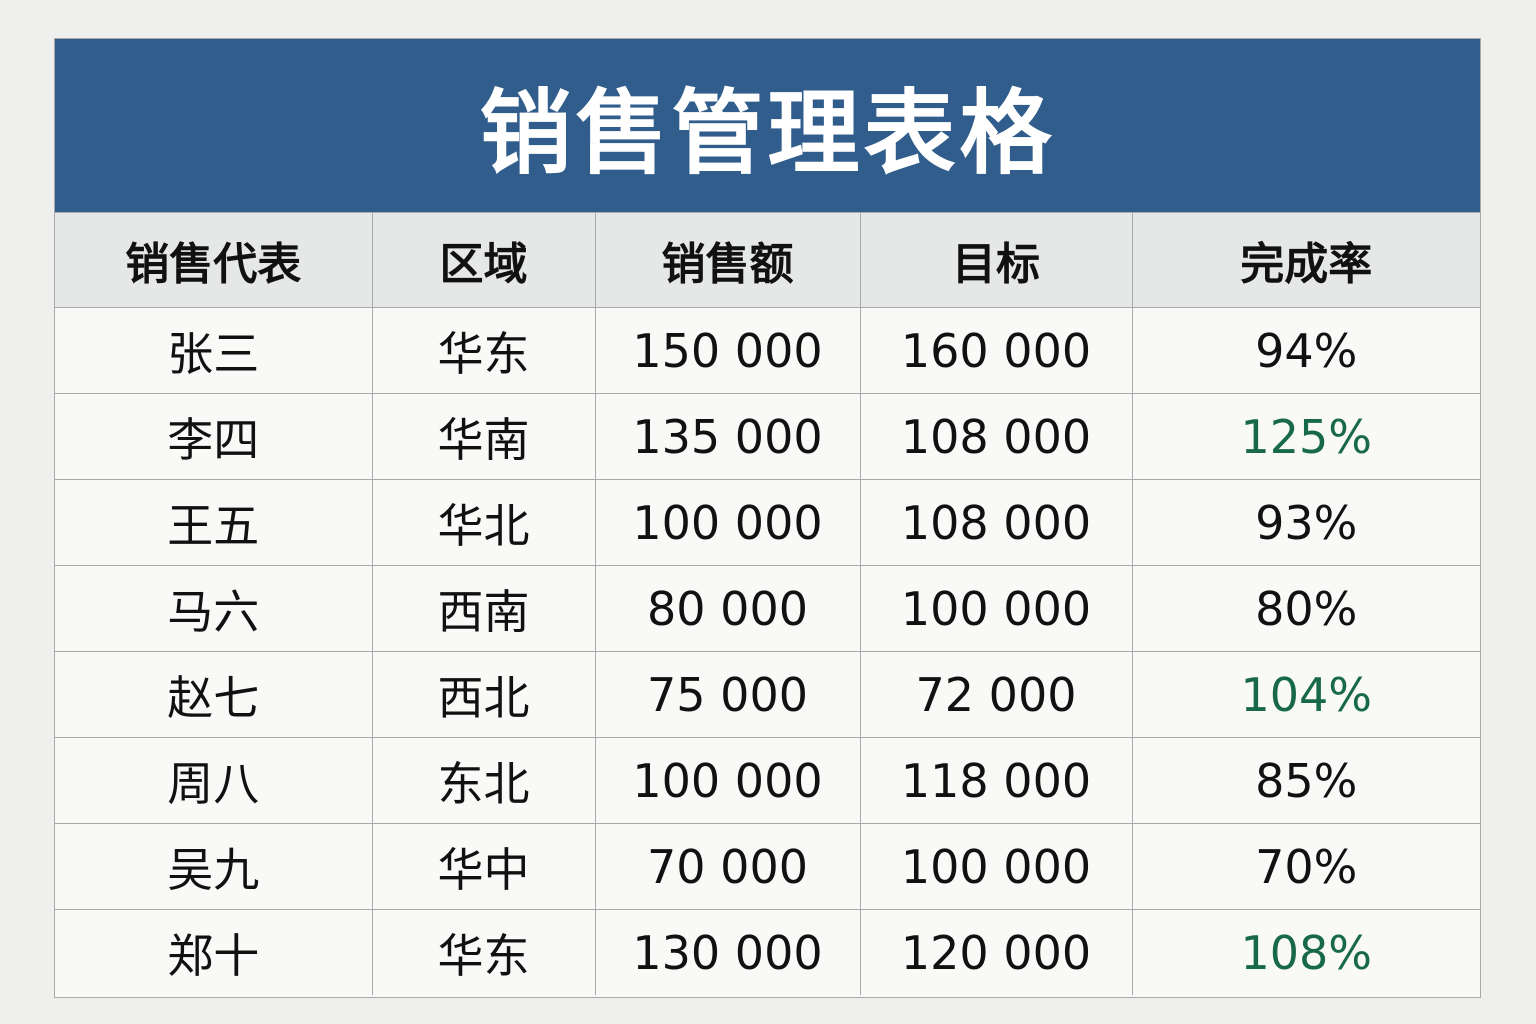  I want to click on cell-region: 华中, so click(483, 866).